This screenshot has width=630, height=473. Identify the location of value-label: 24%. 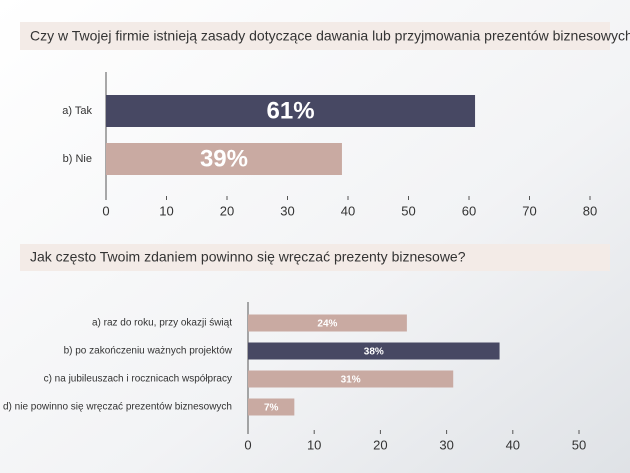
(327, 324).